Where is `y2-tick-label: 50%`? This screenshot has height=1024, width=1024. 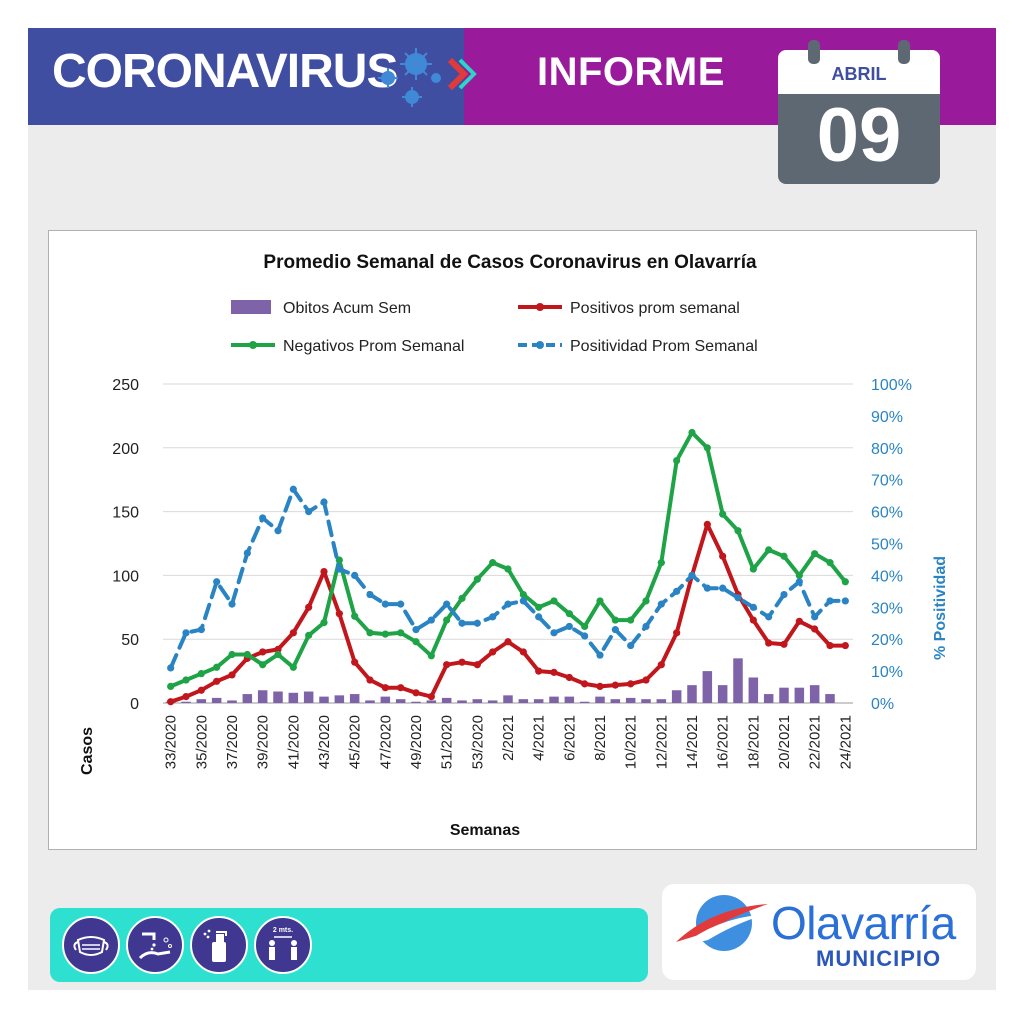
y2-tick-label: 50% is located at coordinates (887, 545).